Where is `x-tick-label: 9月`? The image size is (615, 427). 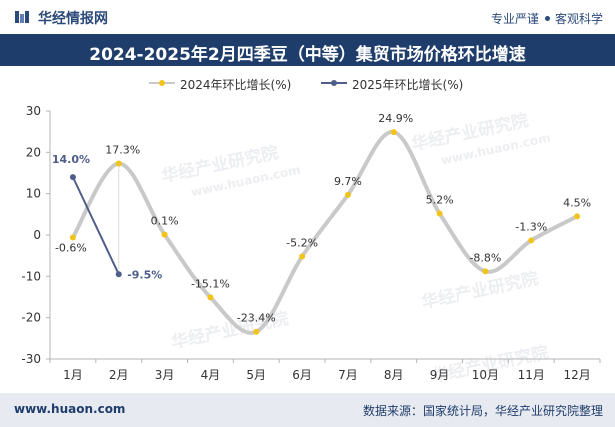
x-tick-label: 9月 is located at coordinates (440, 375).